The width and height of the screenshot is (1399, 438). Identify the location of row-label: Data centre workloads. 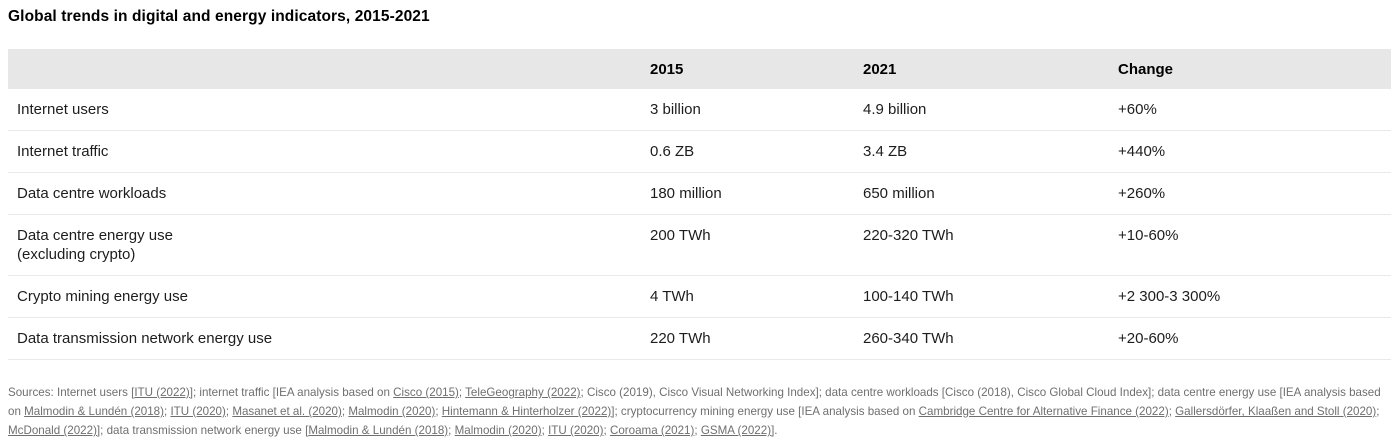
(329, 193).